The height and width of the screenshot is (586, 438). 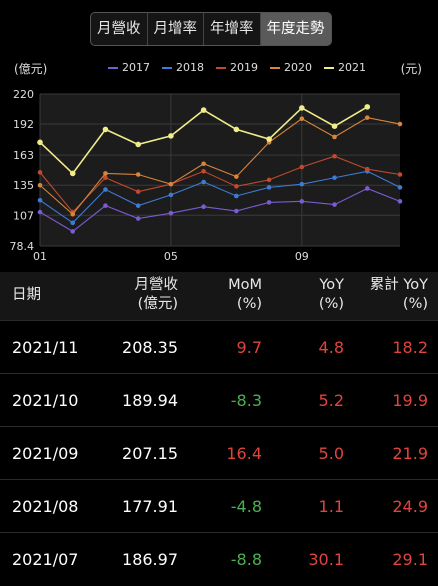 I want to click on header-yoy-line2: (%), so click(x=331, y=304).